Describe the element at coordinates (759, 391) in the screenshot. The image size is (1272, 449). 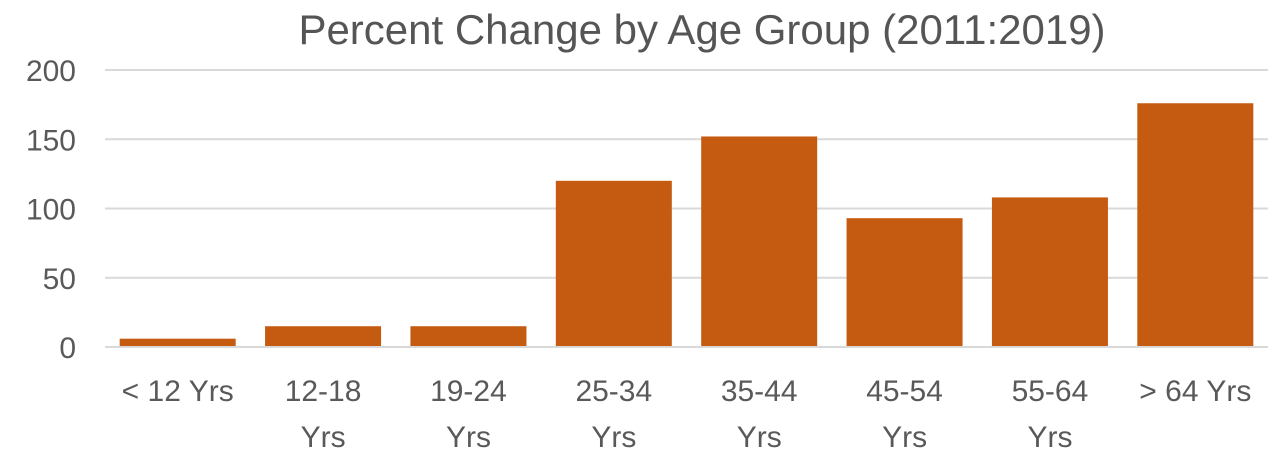
I see `x-tick-label: 35-44` at that location.